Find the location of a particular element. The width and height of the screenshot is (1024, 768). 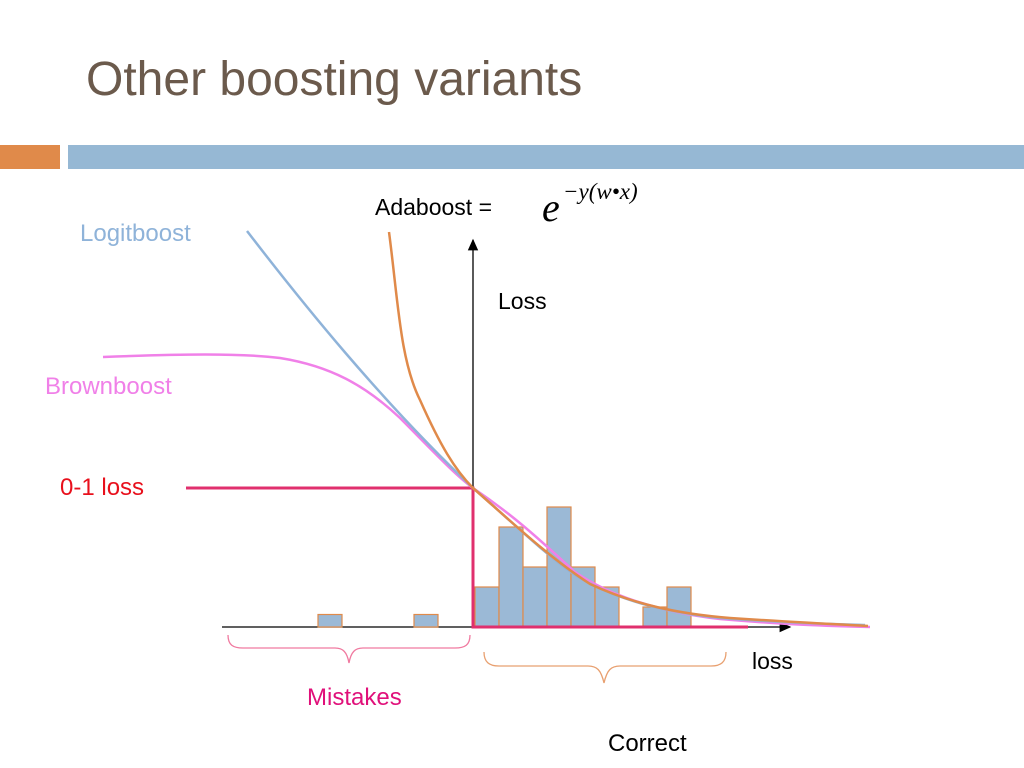

correct-label: Correct is located at coordinates (647, 743).